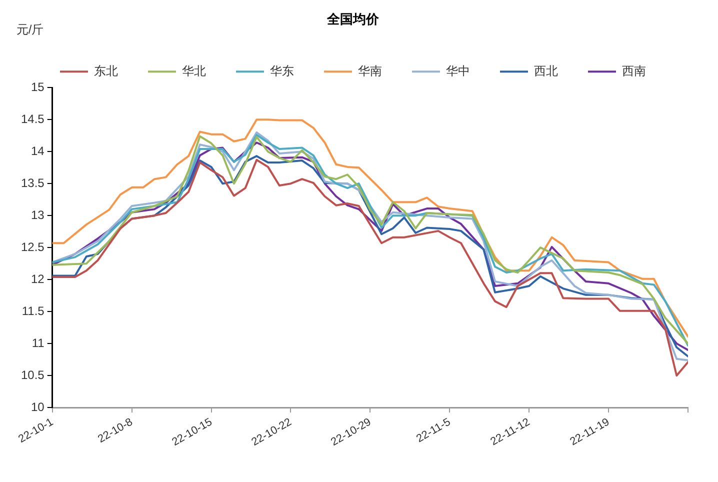 This screenshot has height=482, width=718. Describe the element at coordinates (282, 71) in the screenshot. I see `legend-label: 华东` at that location.